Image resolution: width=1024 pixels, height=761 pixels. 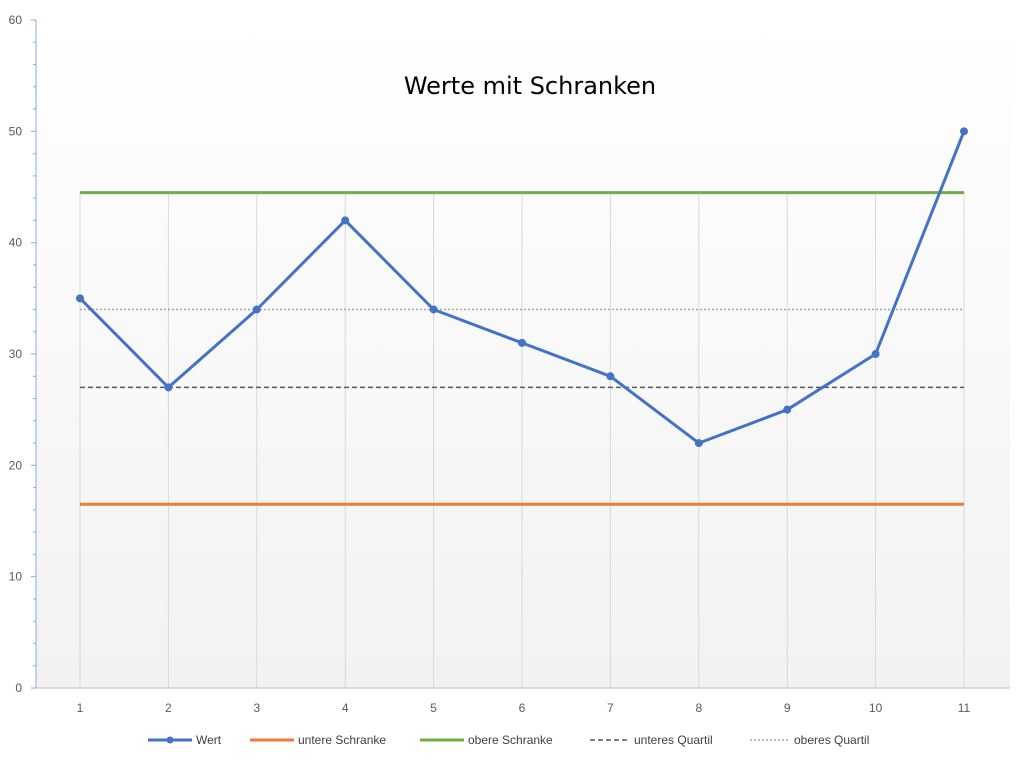 I want to click on y-tick-label: 50, so click(x=16, y=131).